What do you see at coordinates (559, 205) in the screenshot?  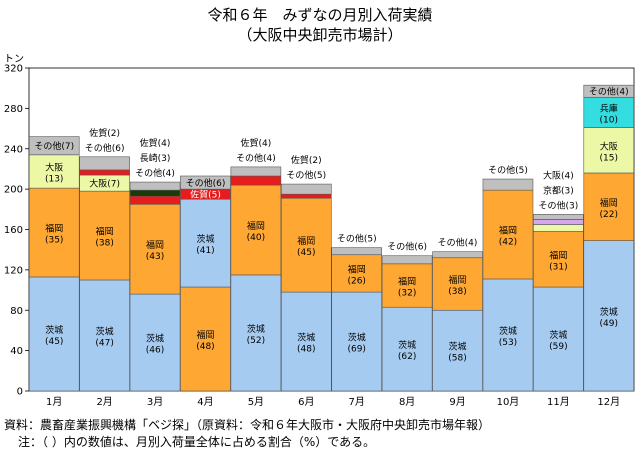 I see `data-label-above: その他(3)` at bounding box center [559, 205].